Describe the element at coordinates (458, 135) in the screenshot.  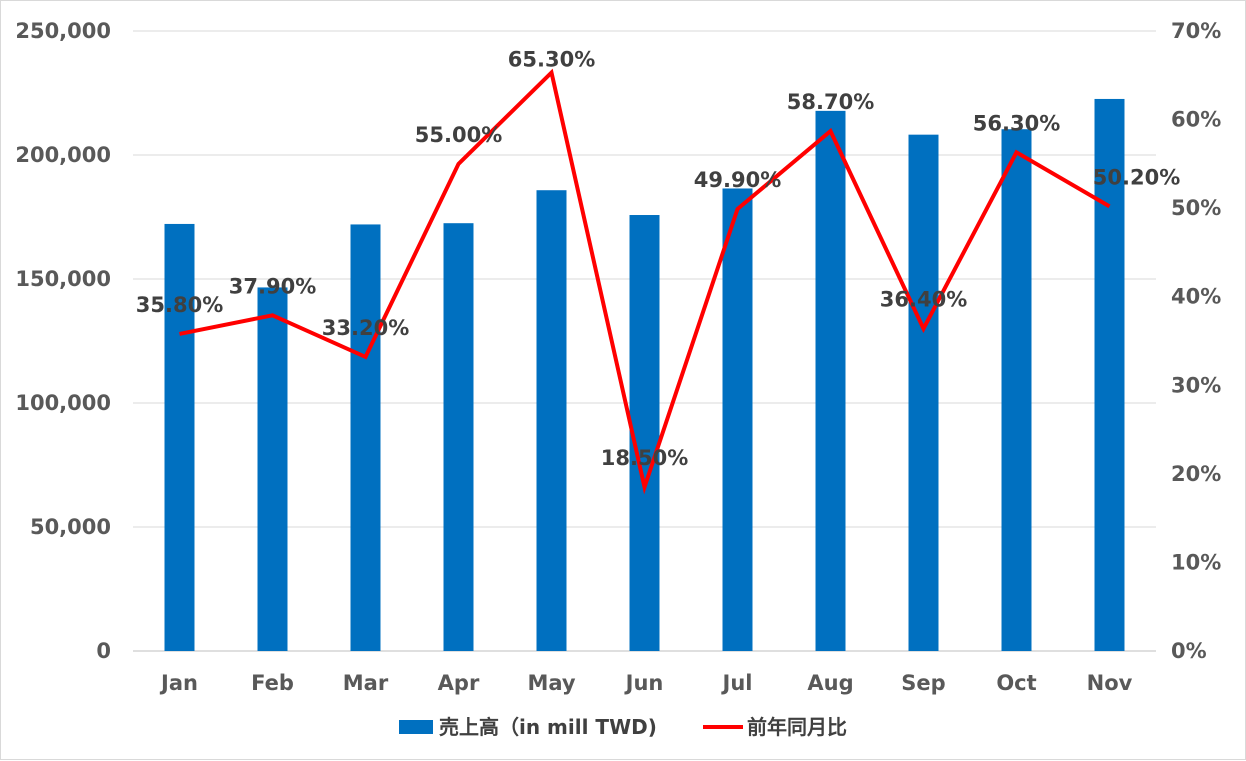
I see `yoy-data-label: 55.00%` at that location.